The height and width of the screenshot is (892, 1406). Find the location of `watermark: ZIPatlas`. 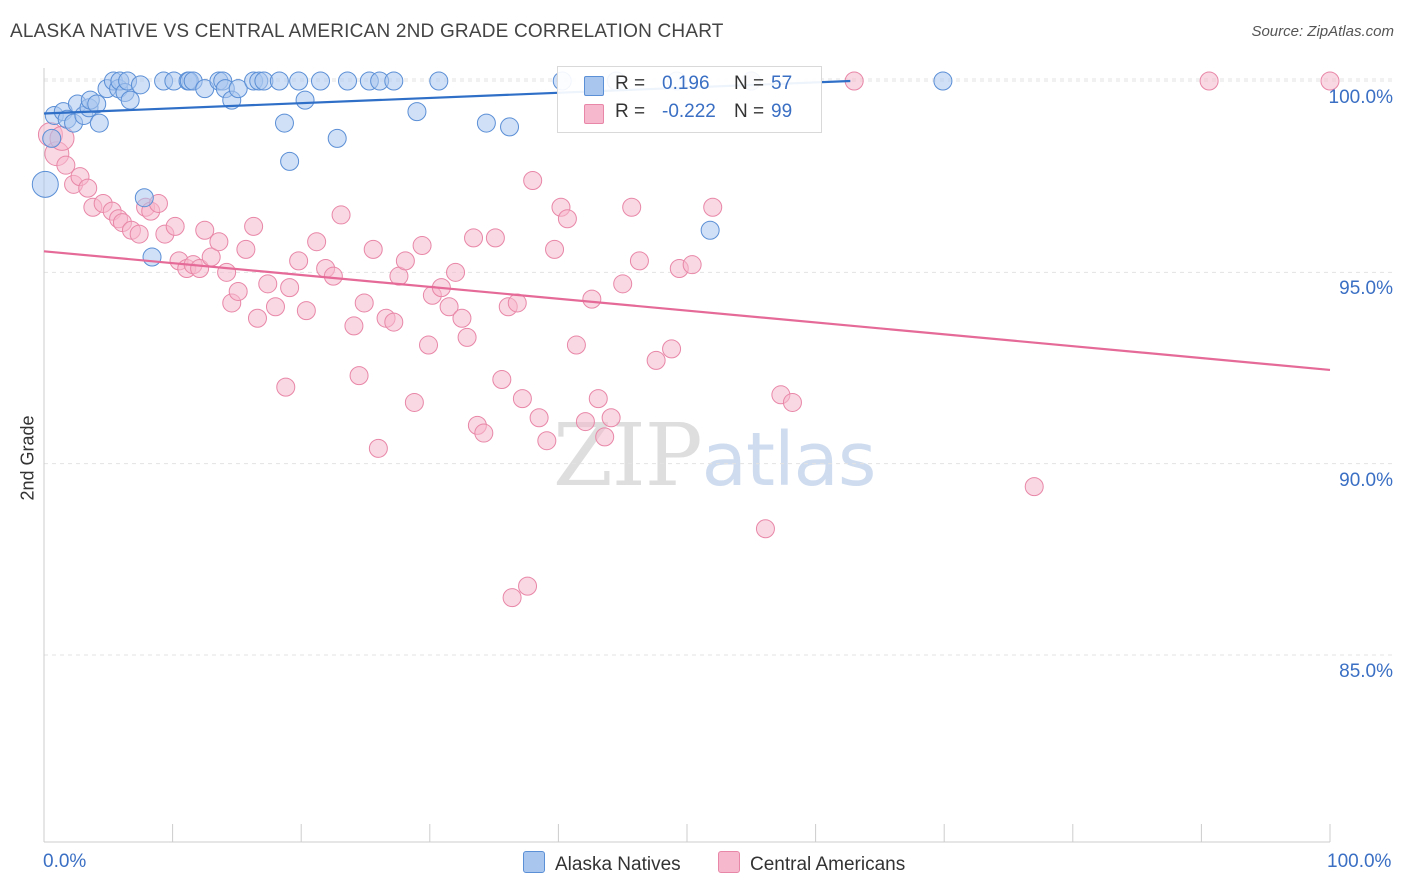

watermark: ZIPatlas is located at coordinates (715, 456).